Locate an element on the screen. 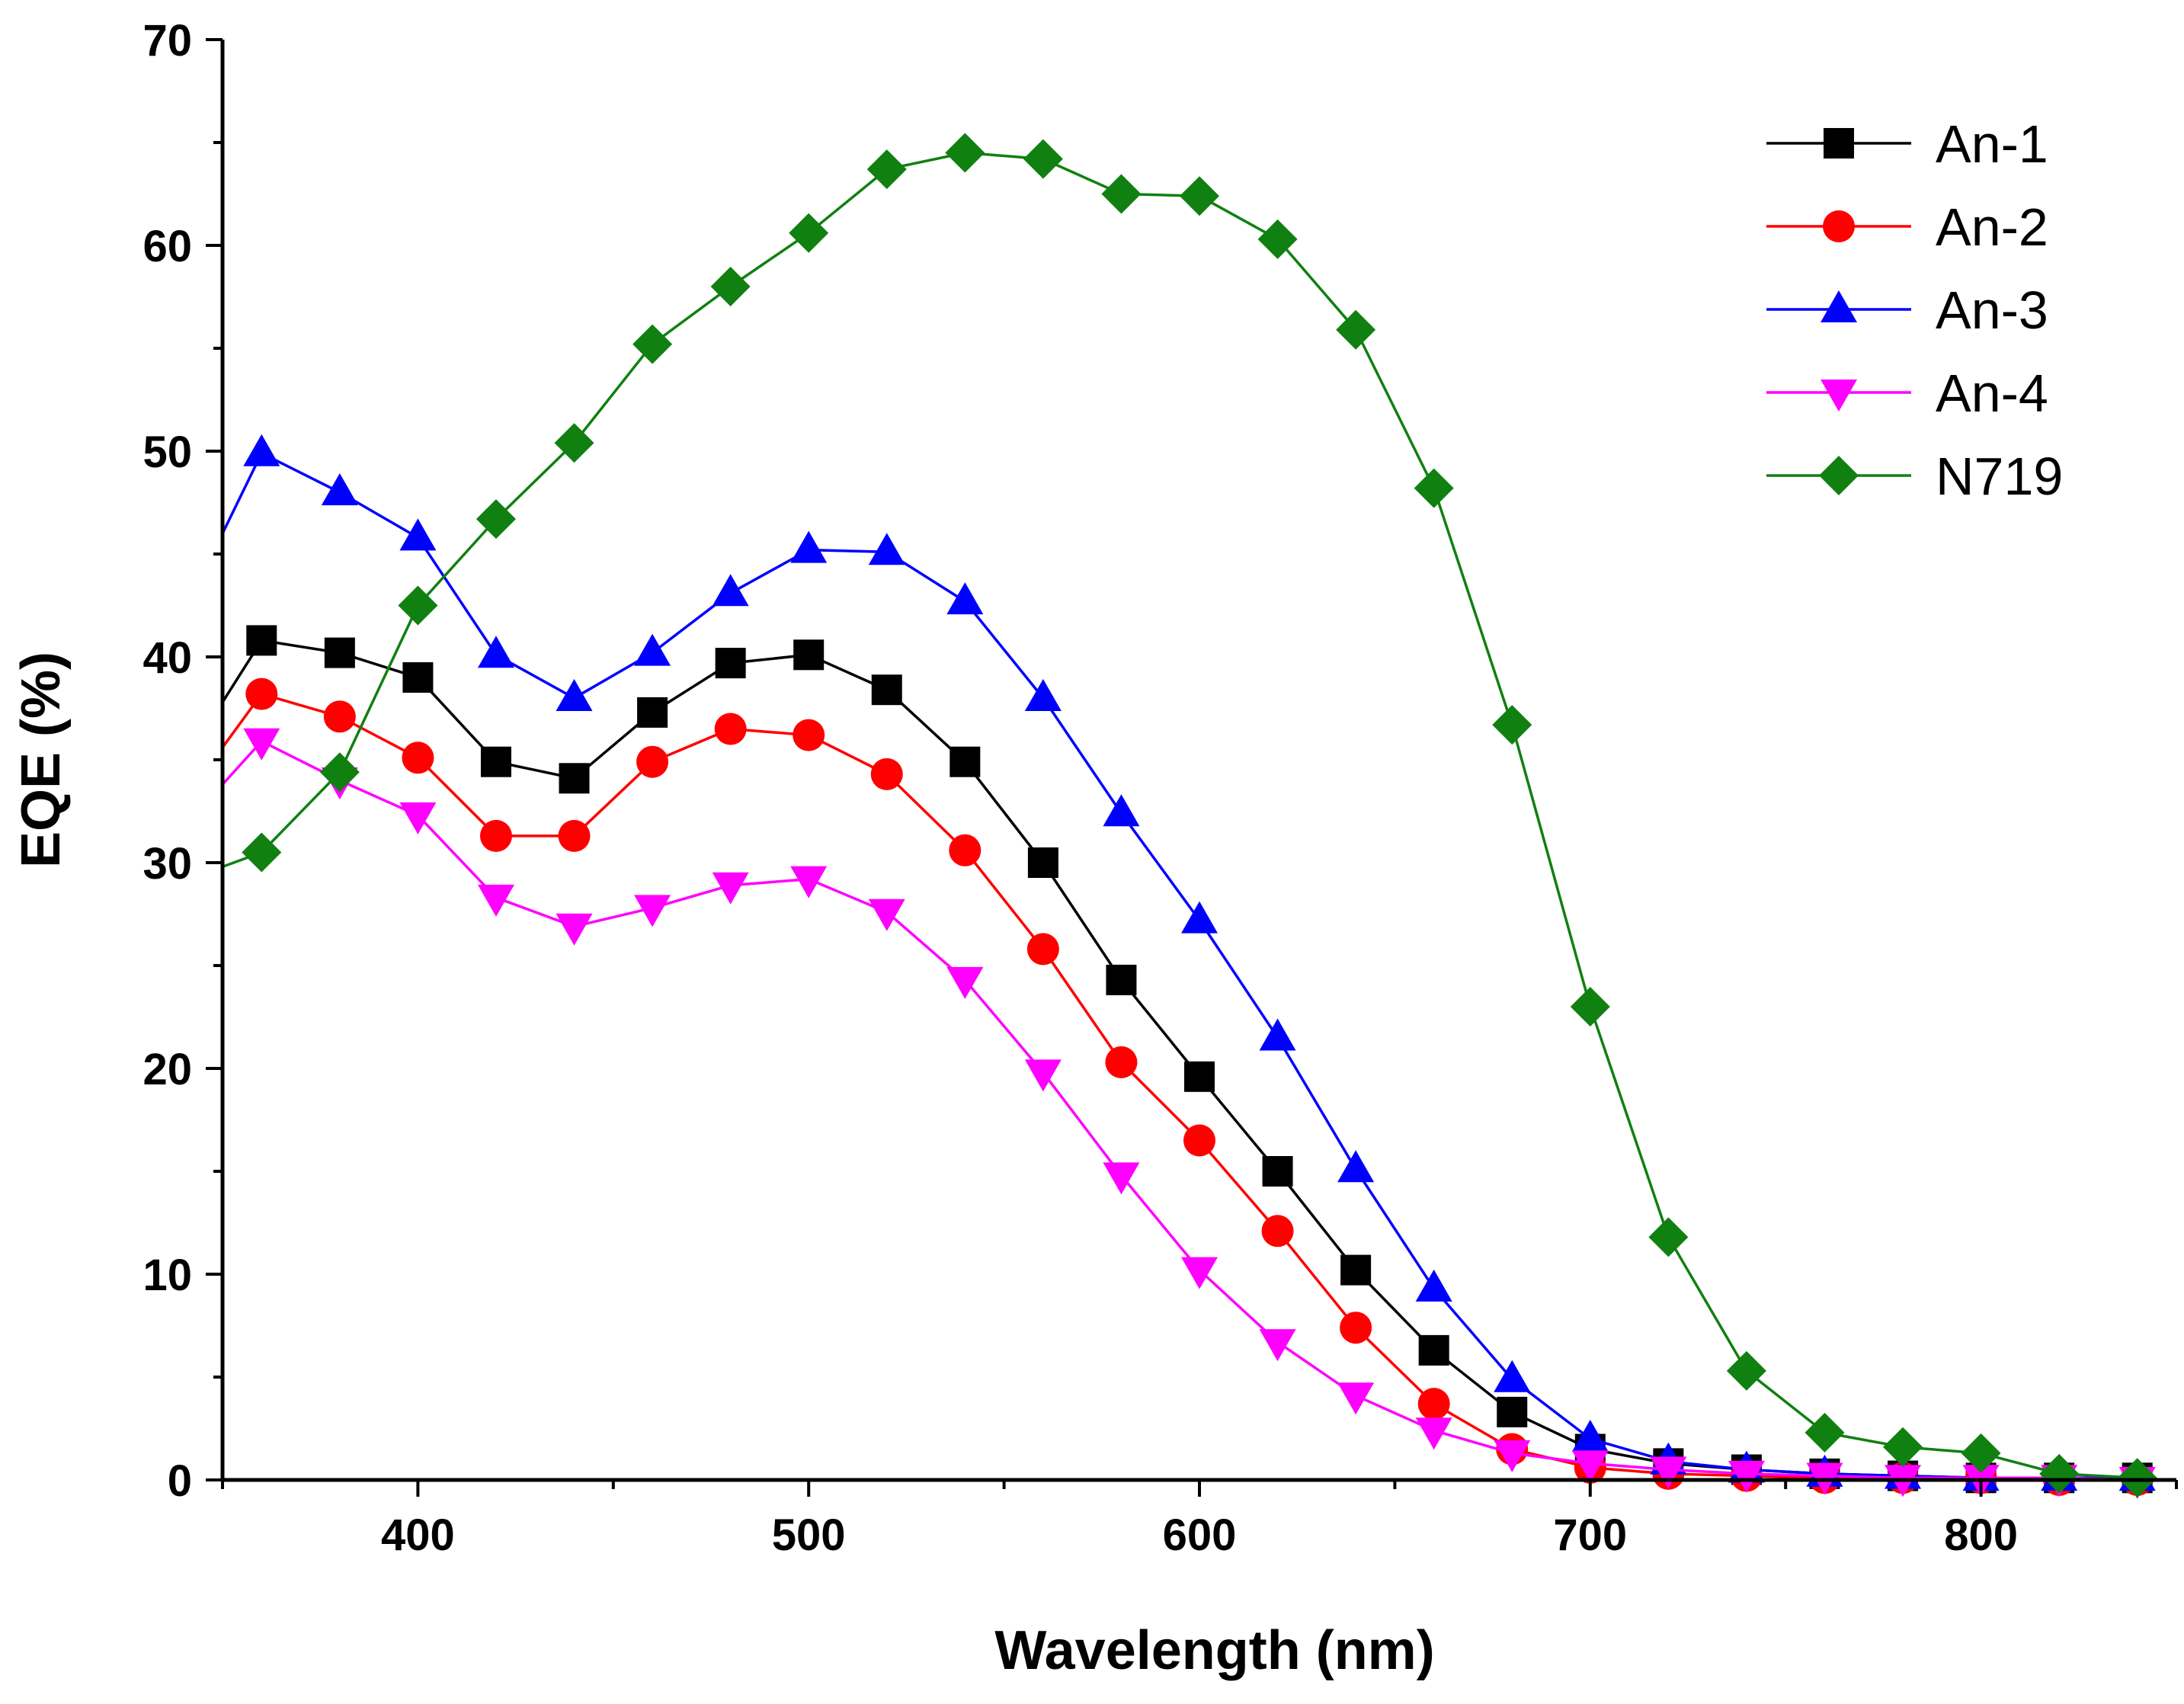  x-tick-label: 700 is located at coordinates (1590, 1535).